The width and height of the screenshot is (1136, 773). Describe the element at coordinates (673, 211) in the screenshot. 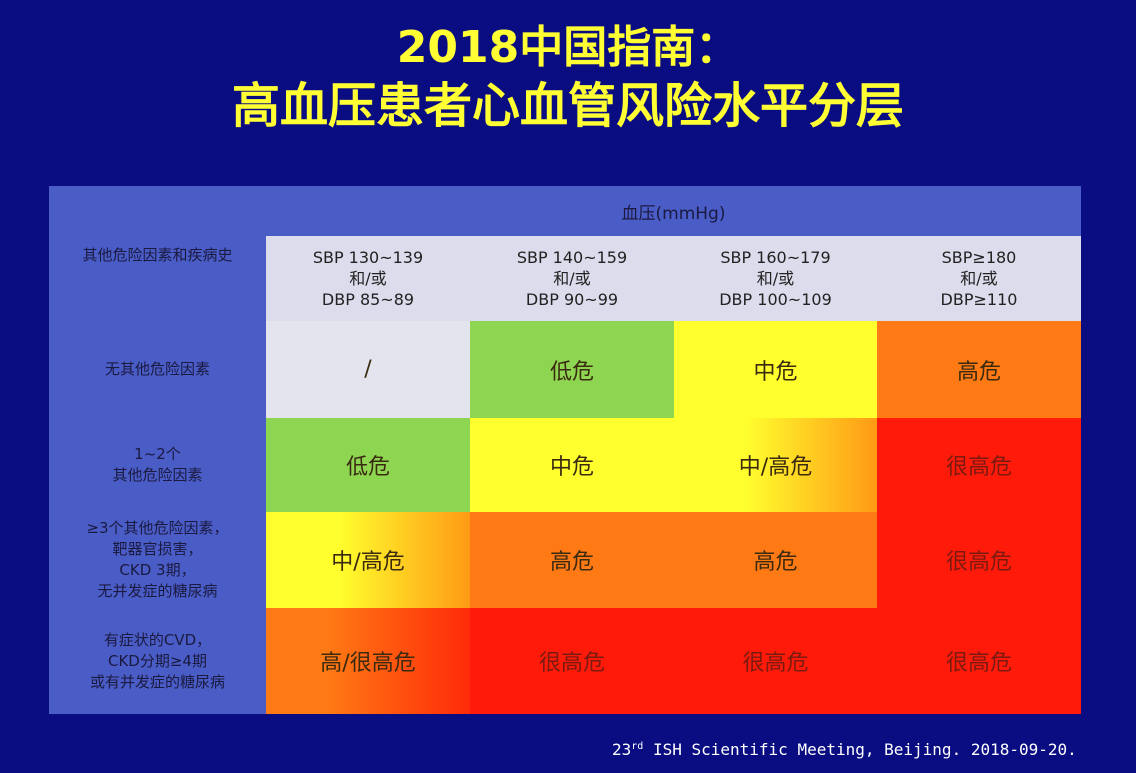

I see `bp-header: 血压(mmHg)` at that location.